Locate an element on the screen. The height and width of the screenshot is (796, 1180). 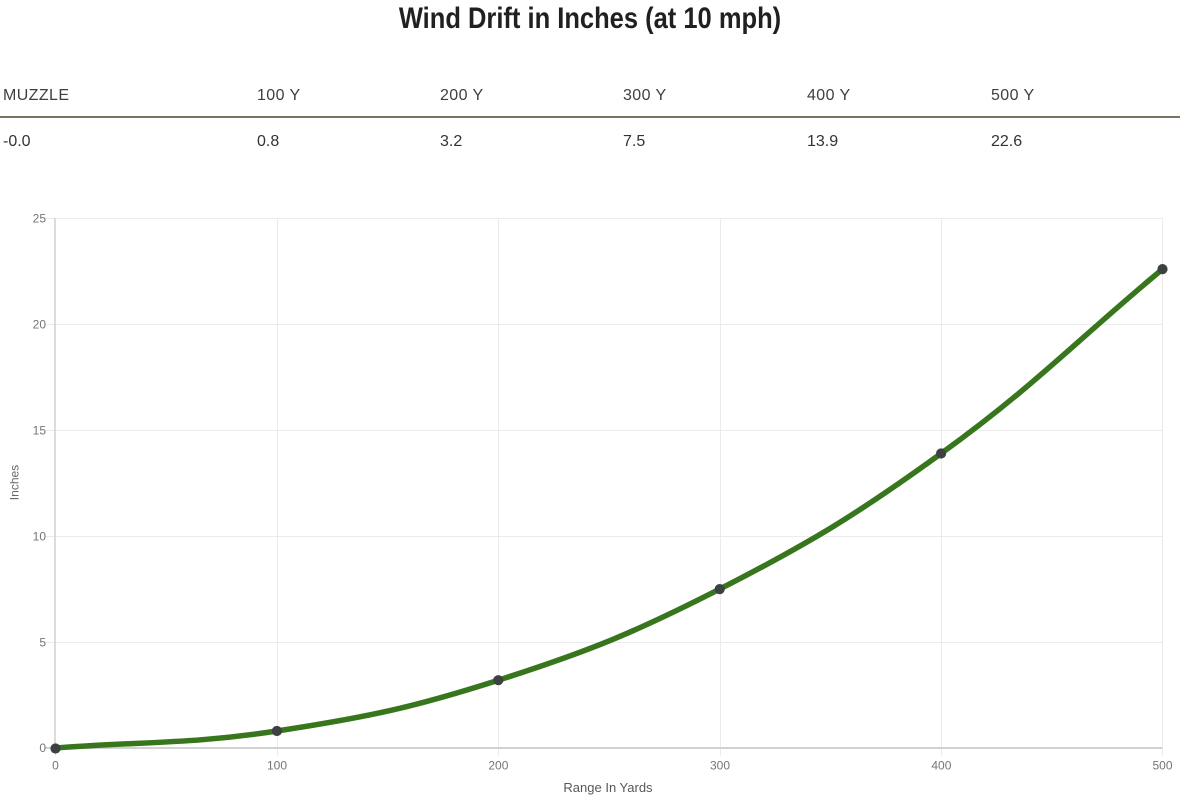
svg-text: 100 is located at coordinates (277, 765).